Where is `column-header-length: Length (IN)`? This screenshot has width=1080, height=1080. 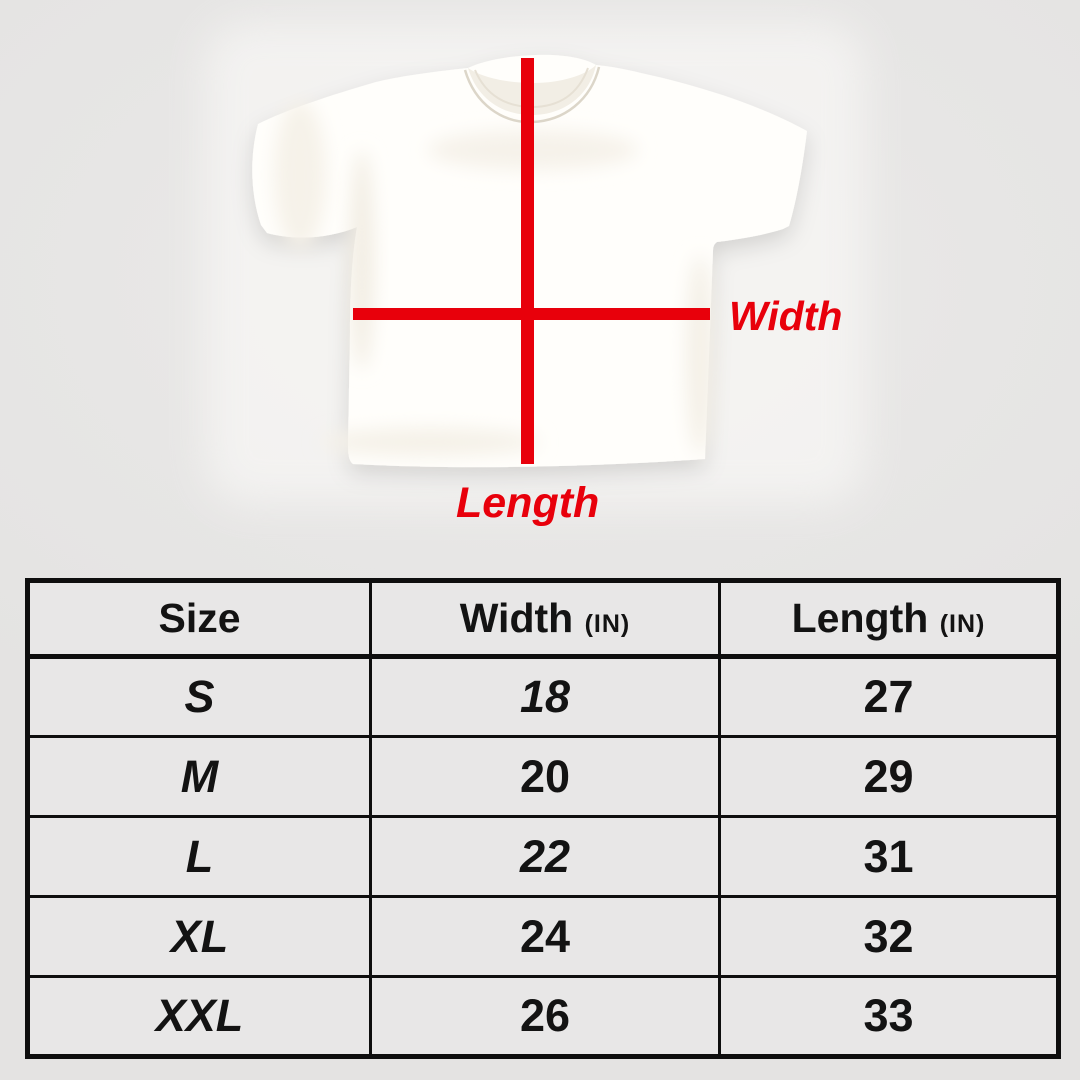 column-header-length: Length (IN) is located at coordinates (889, 619).